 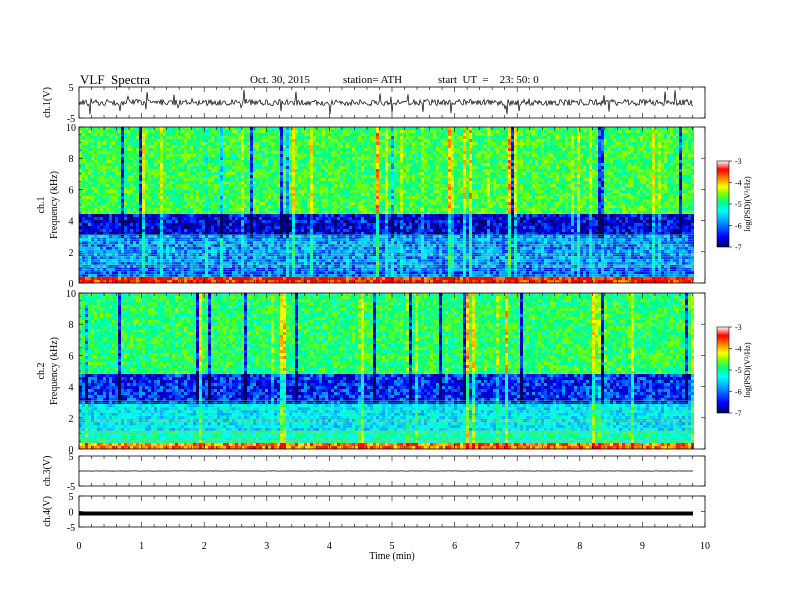 What do you see at coordinates (41, 371) in the screenshot?
I see `ch2s-channel-label: ch.2` at bounding box center [41, 371].